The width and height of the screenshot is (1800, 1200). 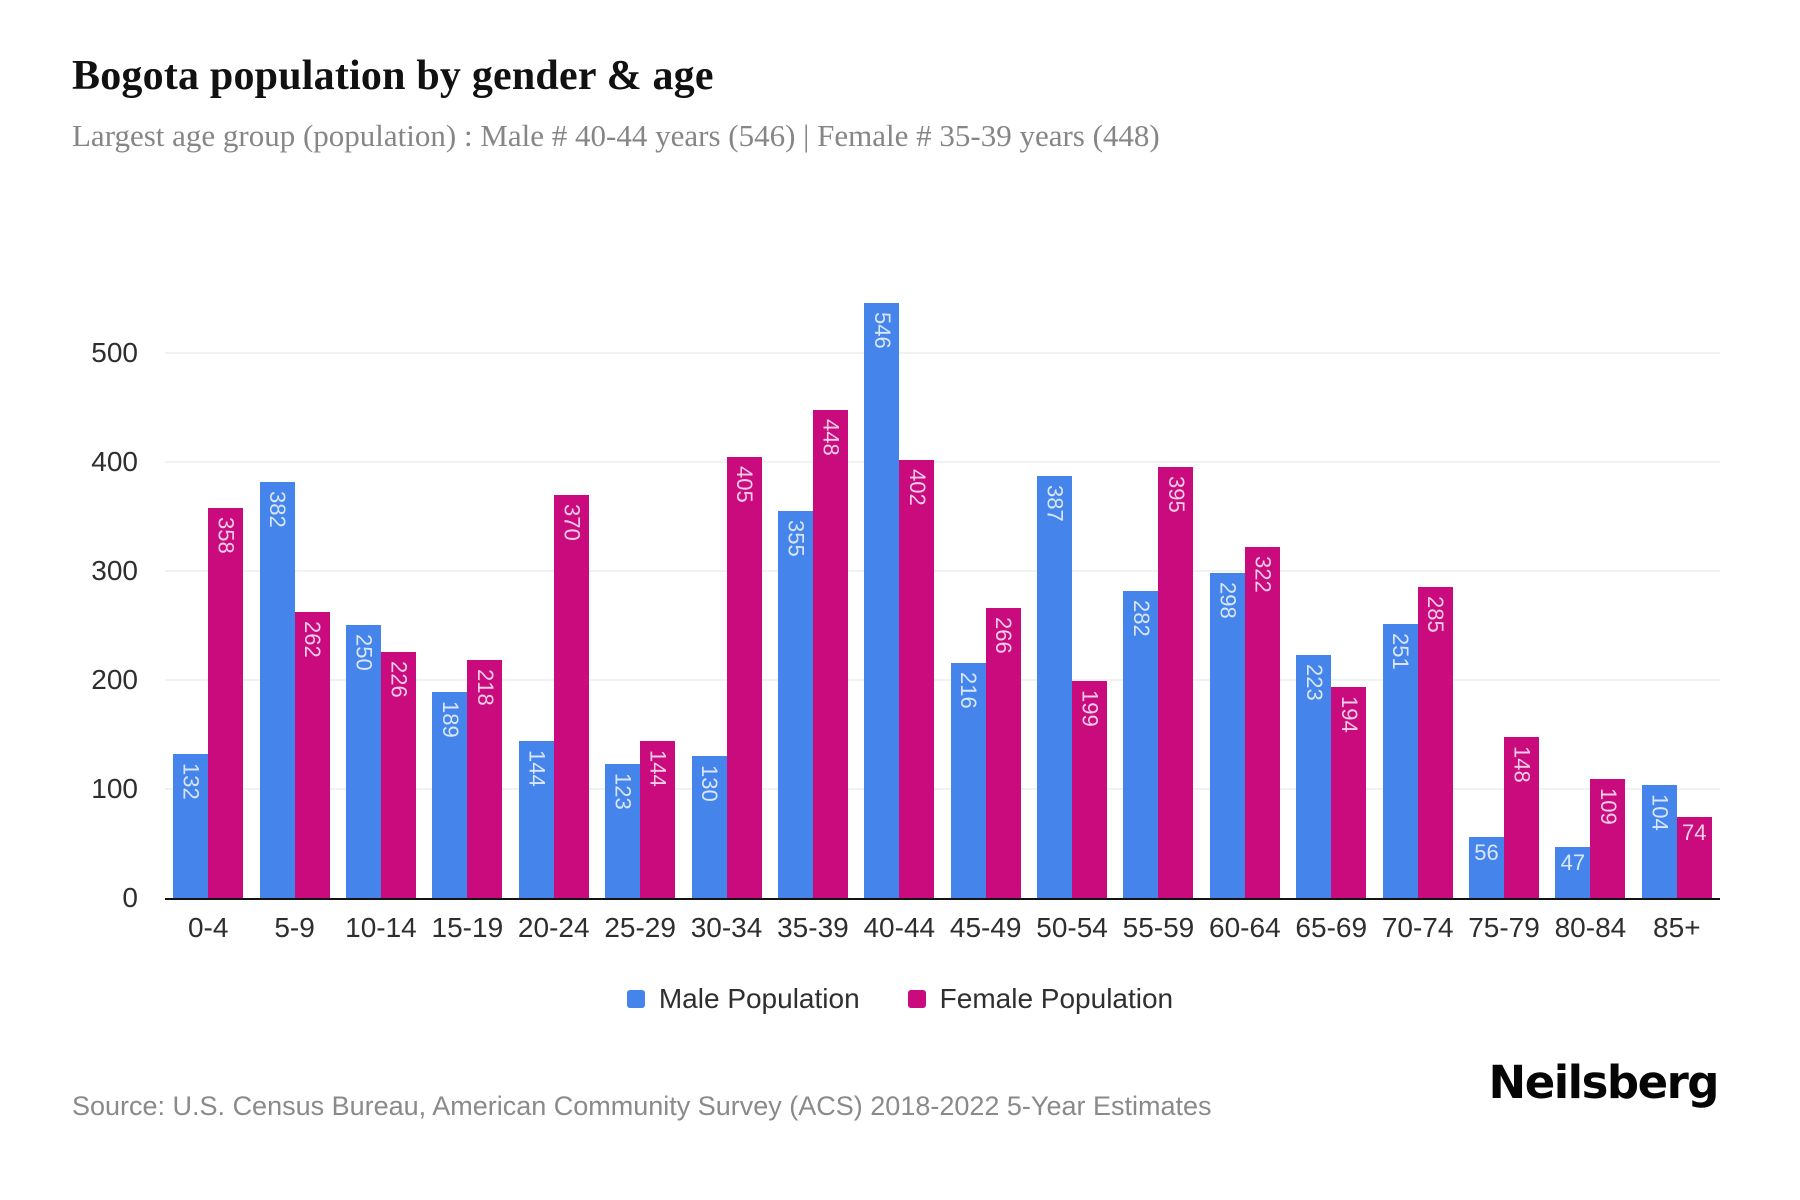 What do you see at coordinates (1331, 927) in the screenshot?
I see `x-tick-label: 65-69` at bounding box center [1331, 927].